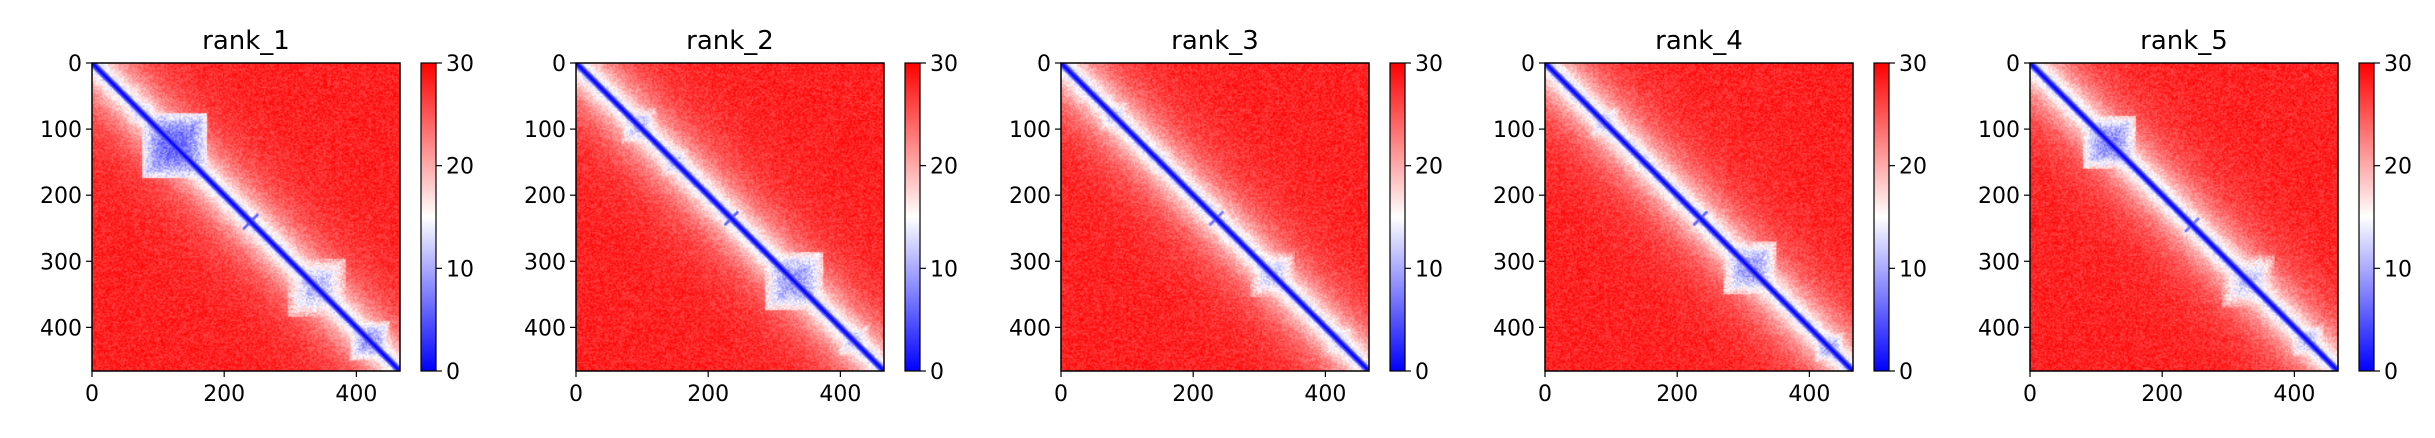 The height and width of the screenshot is (438, 2435). What do you see at coordinates (2184, 41) in the screenshot?
I see `panel-title: rank_5` at bounding box center [2184, 41].